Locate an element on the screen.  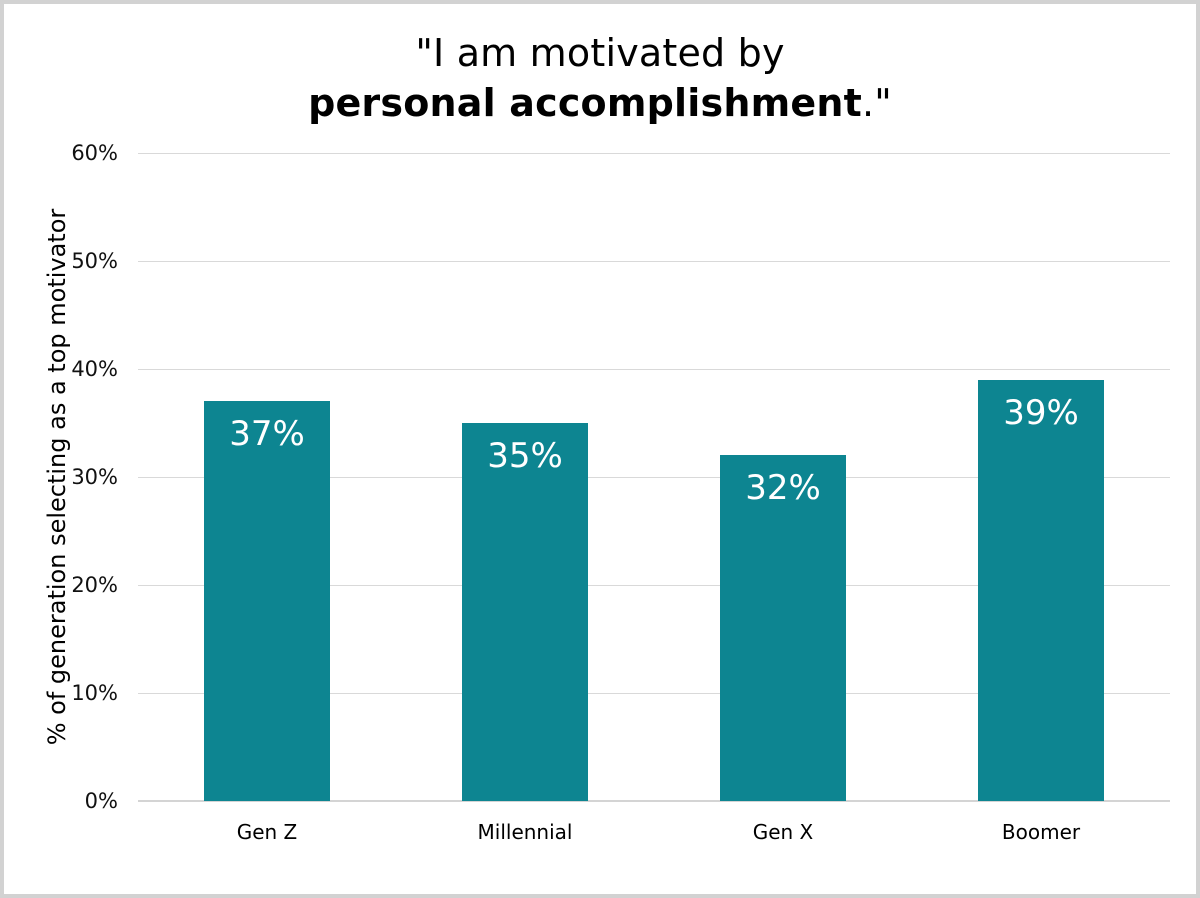
x-axis-label-gen-z: Gen Z is located at coordinates (267, 832).